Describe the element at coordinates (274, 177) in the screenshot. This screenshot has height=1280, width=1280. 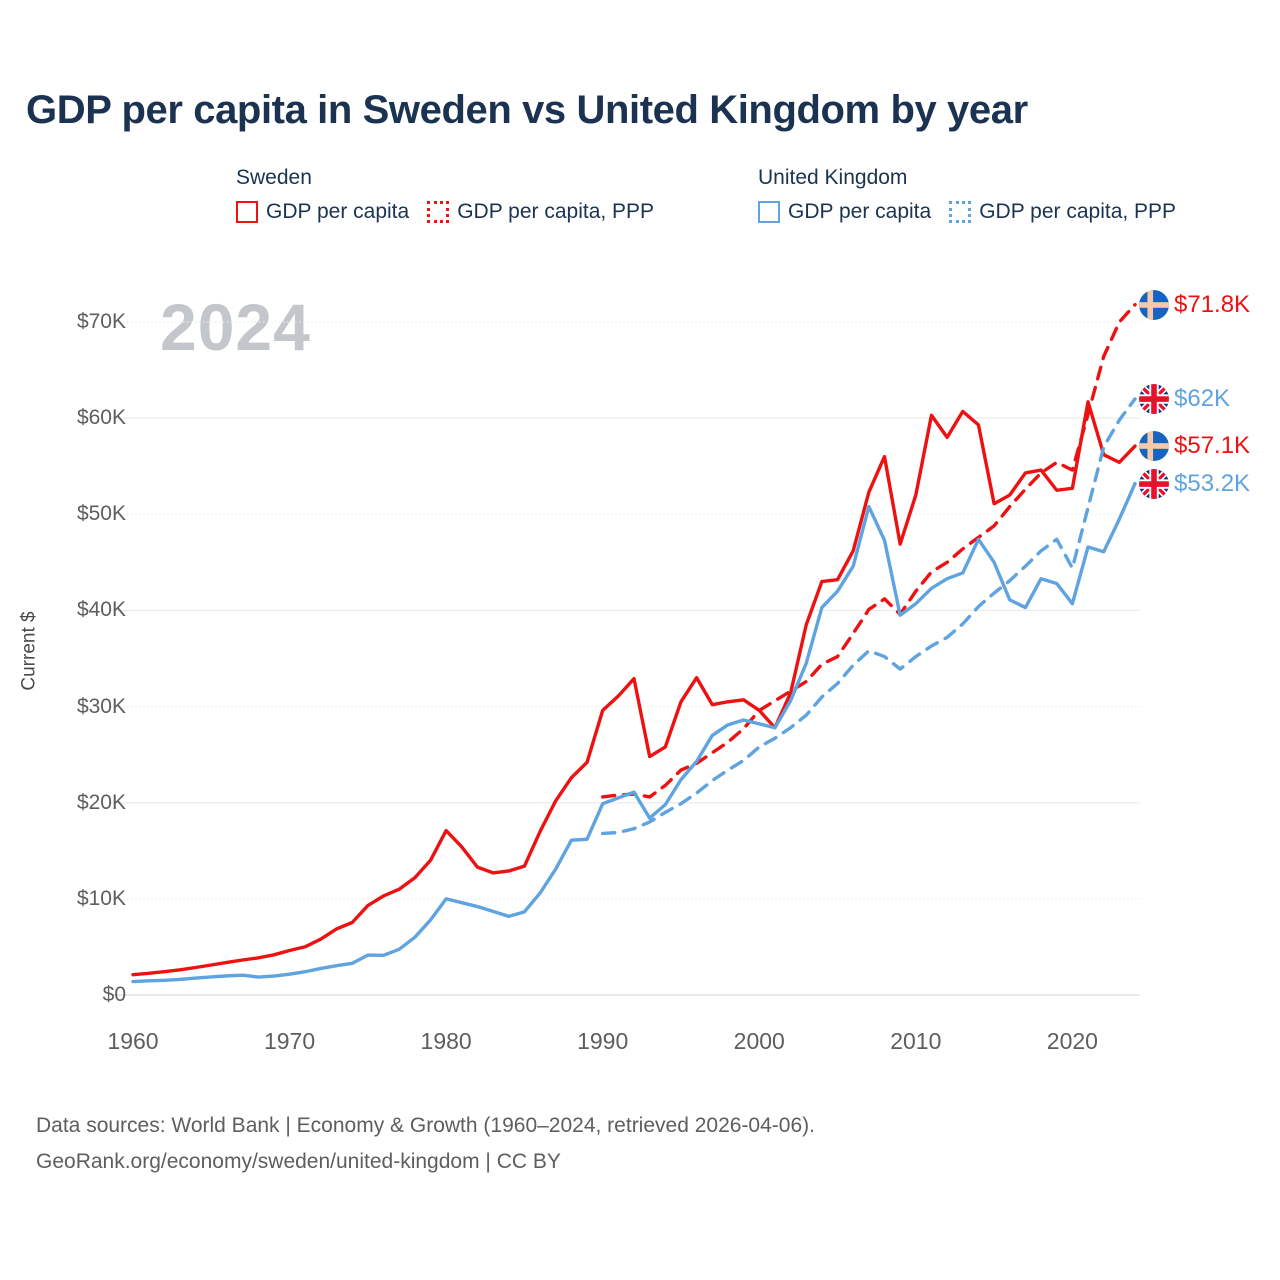
I see `legend-country-label: Sweden` at that location.